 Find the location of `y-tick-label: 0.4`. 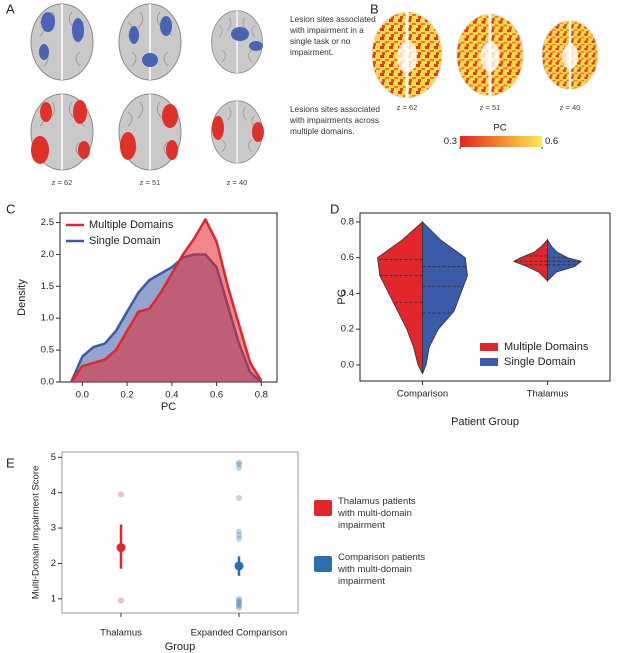

y-tick-label: 0.4 is located at coordinates (347, 293).